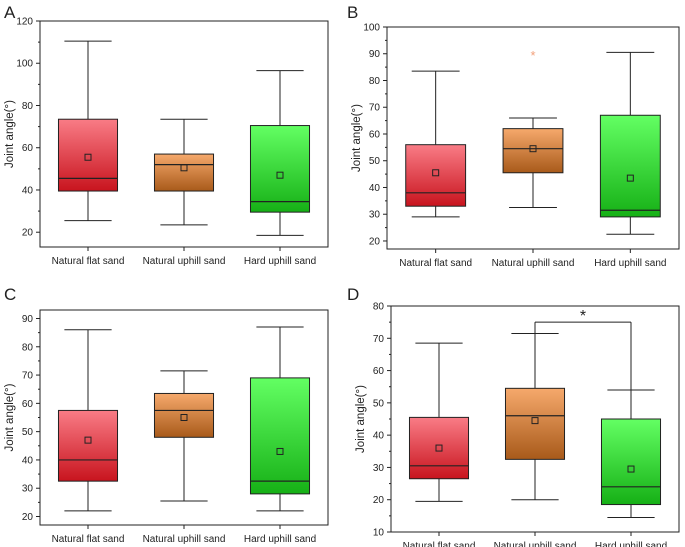 This screenshot has width=685, height=547. What do you see at coordinates (10, 294) in the screenshot?
I see `panel-letter: C` at bounding box center [10, 294].